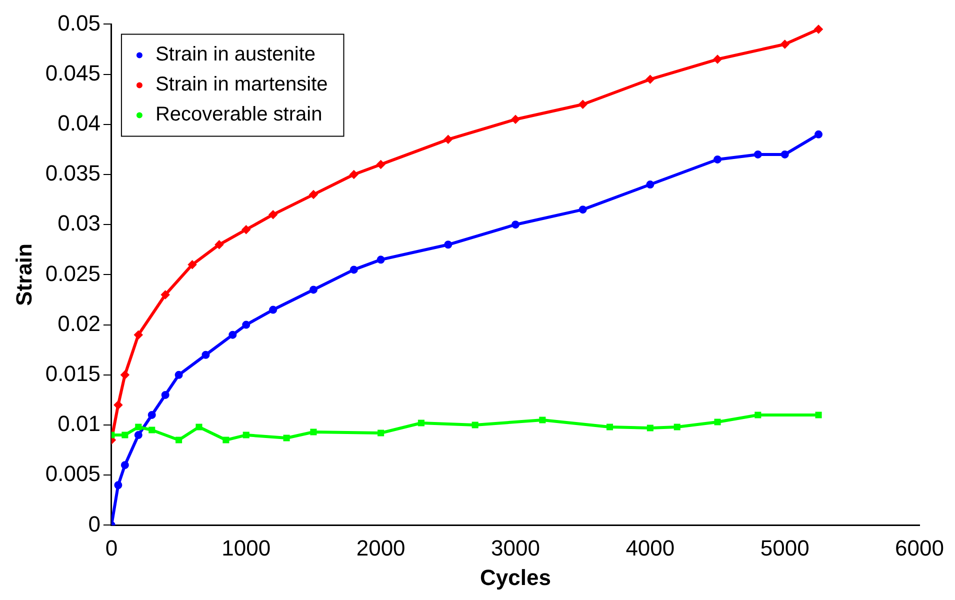 Image resolution: width=955 pixels, height=600 pixels. Describe the element at coordinates (515, 547) in the screenshot. I see `x-tick-label: 3000` at that location.